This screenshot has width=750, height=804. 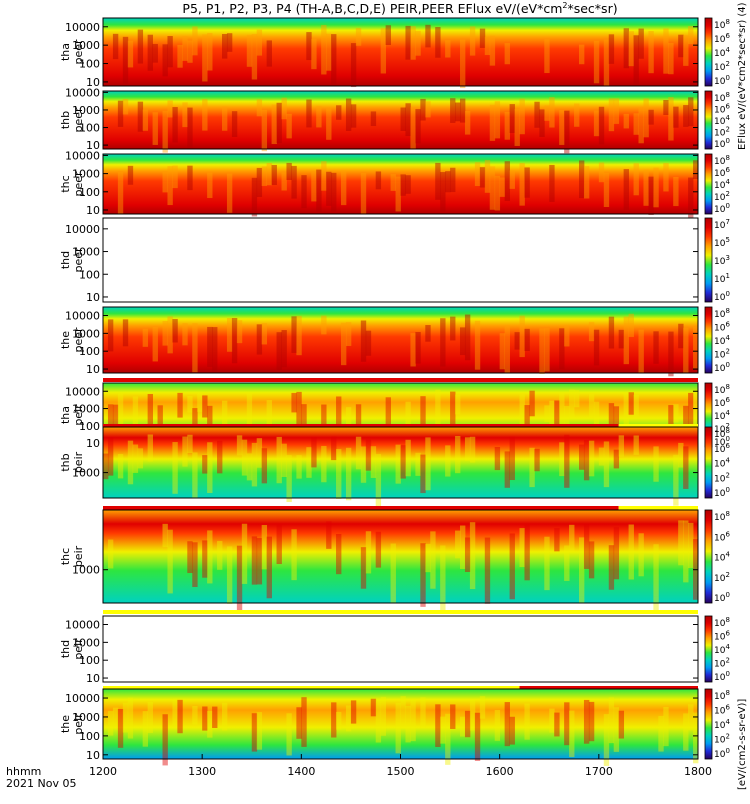 I want to click on plot-title-sup: 2, so click(x=564, y=5).